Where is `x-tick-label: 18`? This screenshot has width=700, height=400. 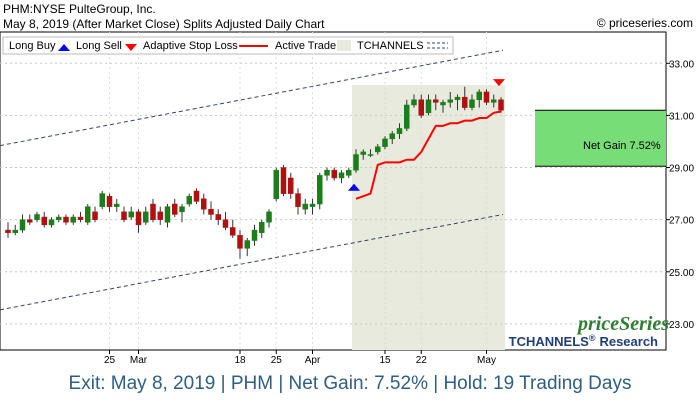 x-tick-label: 18 is located at coordinates (240, 360).